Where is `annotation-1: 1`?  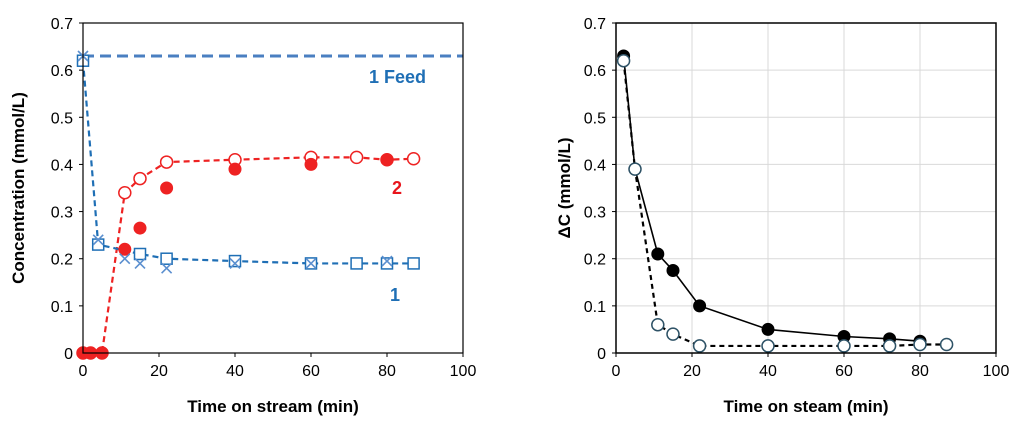 annotation-1: 1 is located at coordinates (395, 295).